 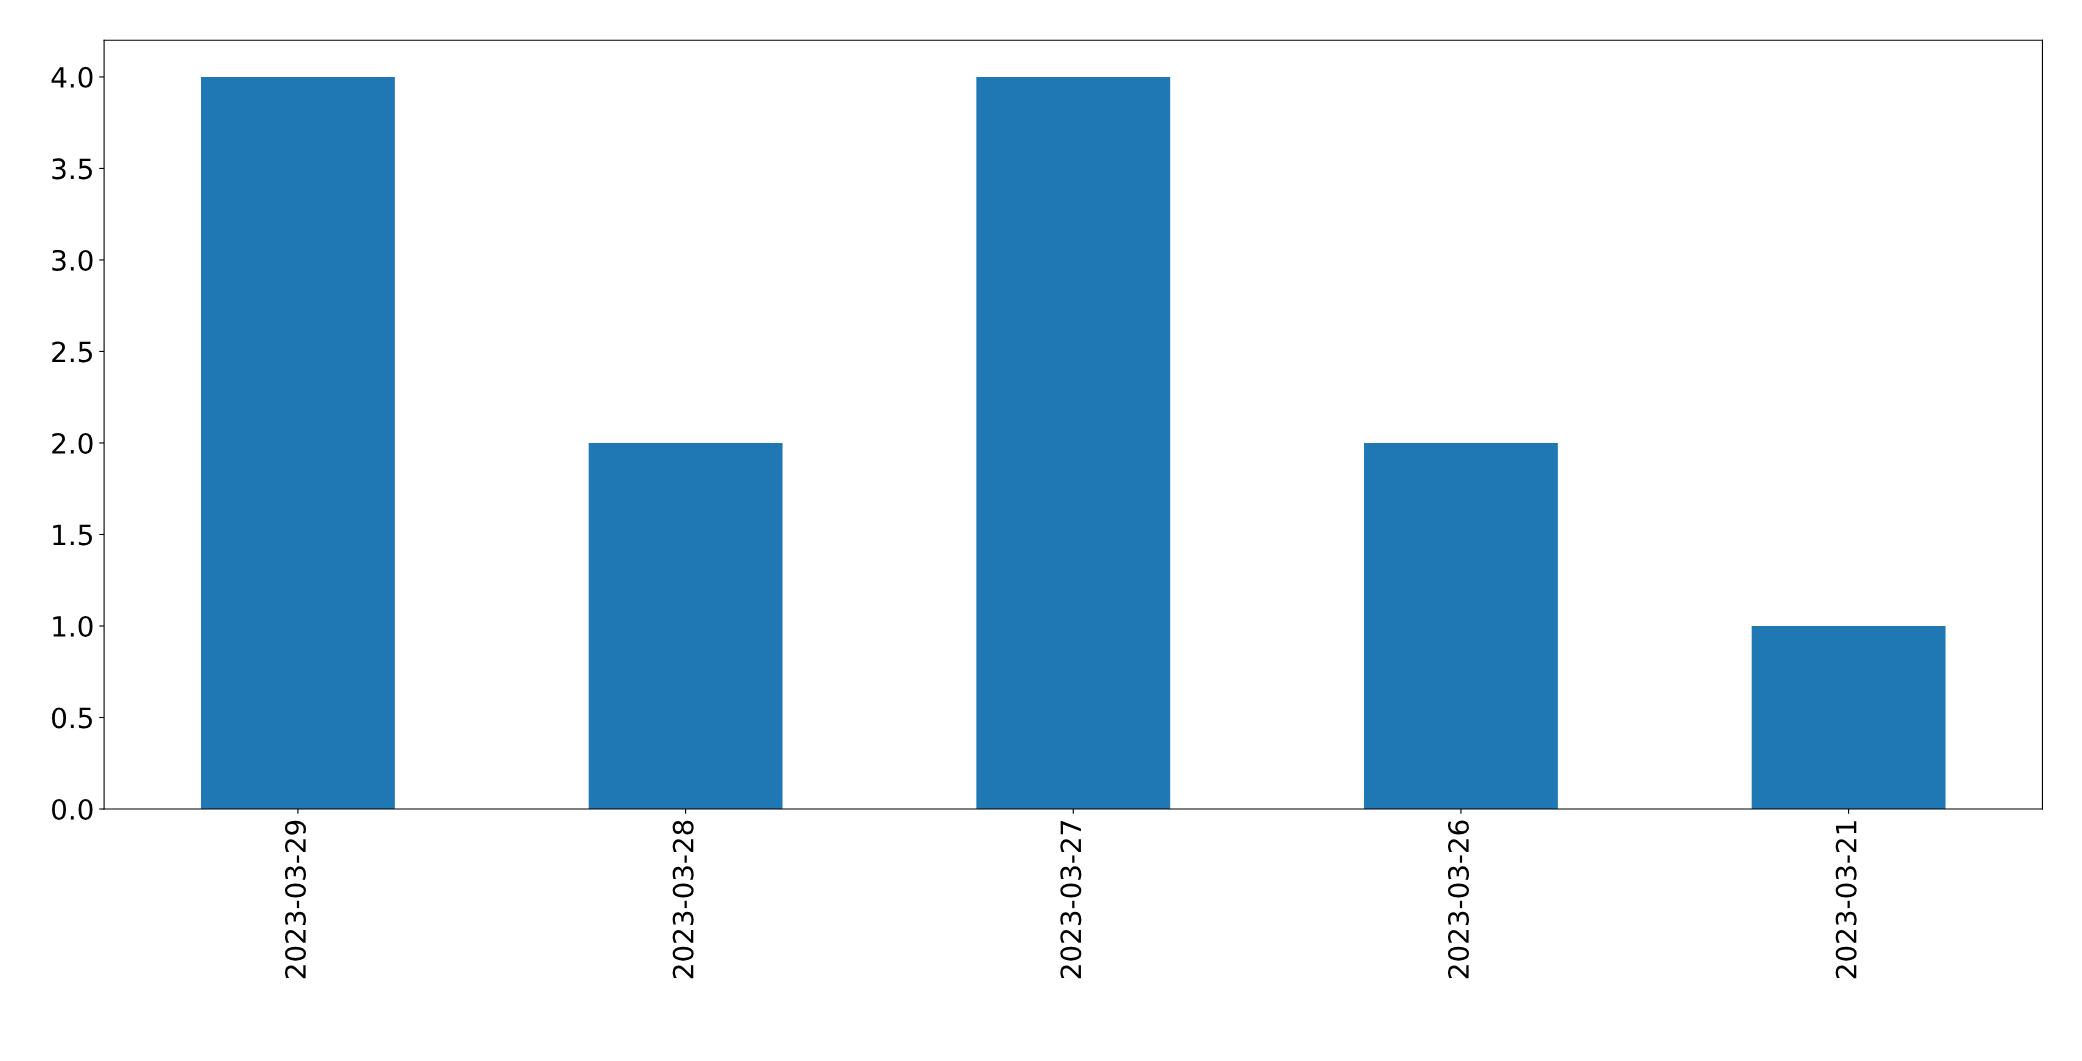 What do you see at coordinates (72, 535) in the screenshot?
I see `y-tick-label: 1.5` at bounding box center [72, 535].